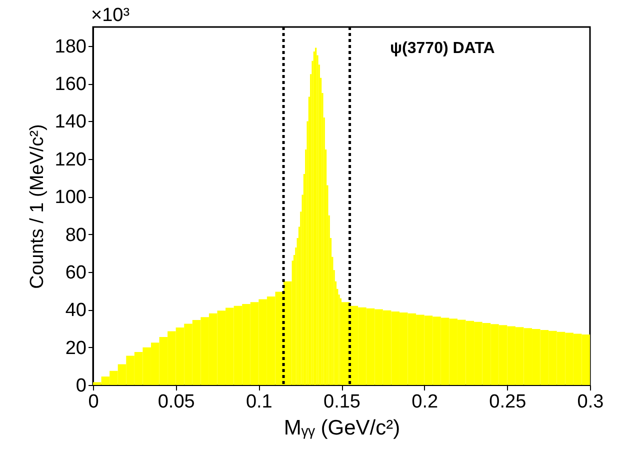  Describe the element at coordinates (70, 47) in the screenshot. I see `y-tick-label: 180` at that location.